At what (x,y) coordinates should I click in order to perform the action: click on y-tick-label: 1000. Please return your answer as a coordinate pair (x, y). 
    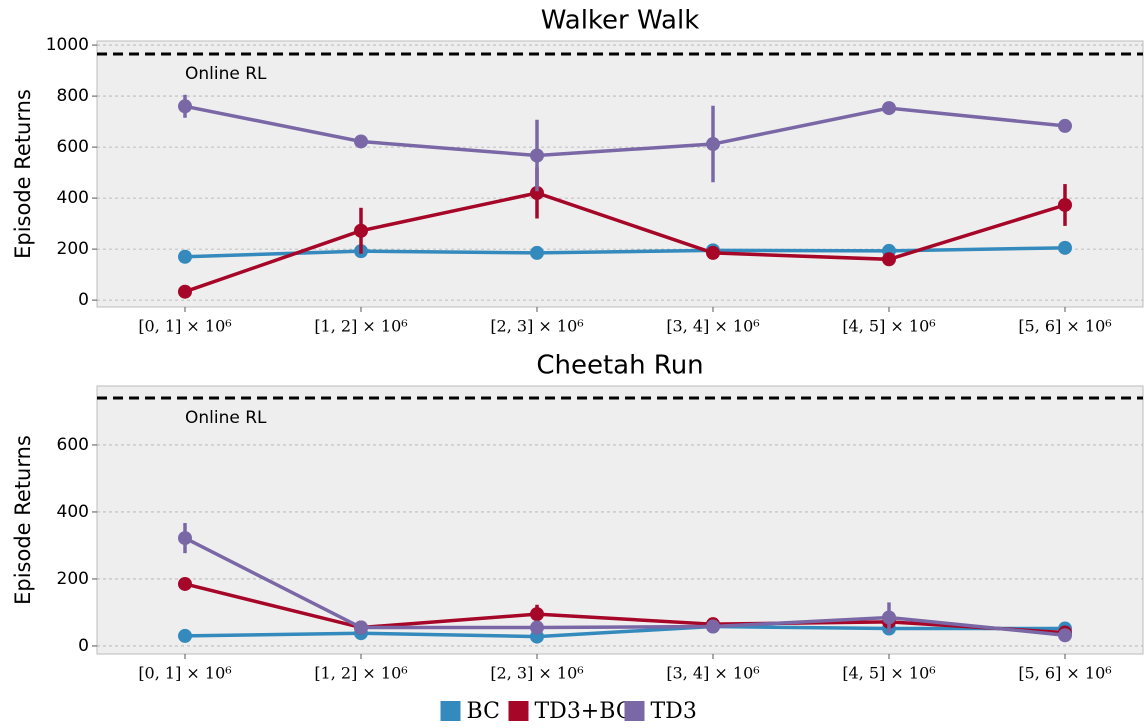
    Looking at the image, I should click on (67, 45).